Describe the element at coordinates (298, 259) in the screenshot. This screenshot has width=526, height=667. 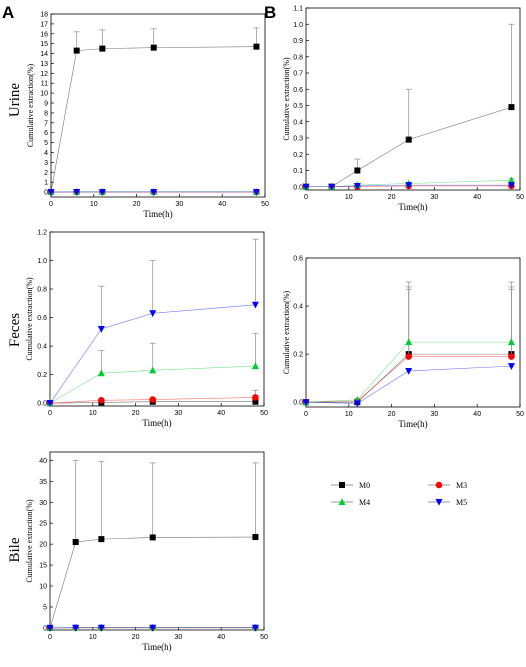
I see `y-tick-label: 0.6` at that location.